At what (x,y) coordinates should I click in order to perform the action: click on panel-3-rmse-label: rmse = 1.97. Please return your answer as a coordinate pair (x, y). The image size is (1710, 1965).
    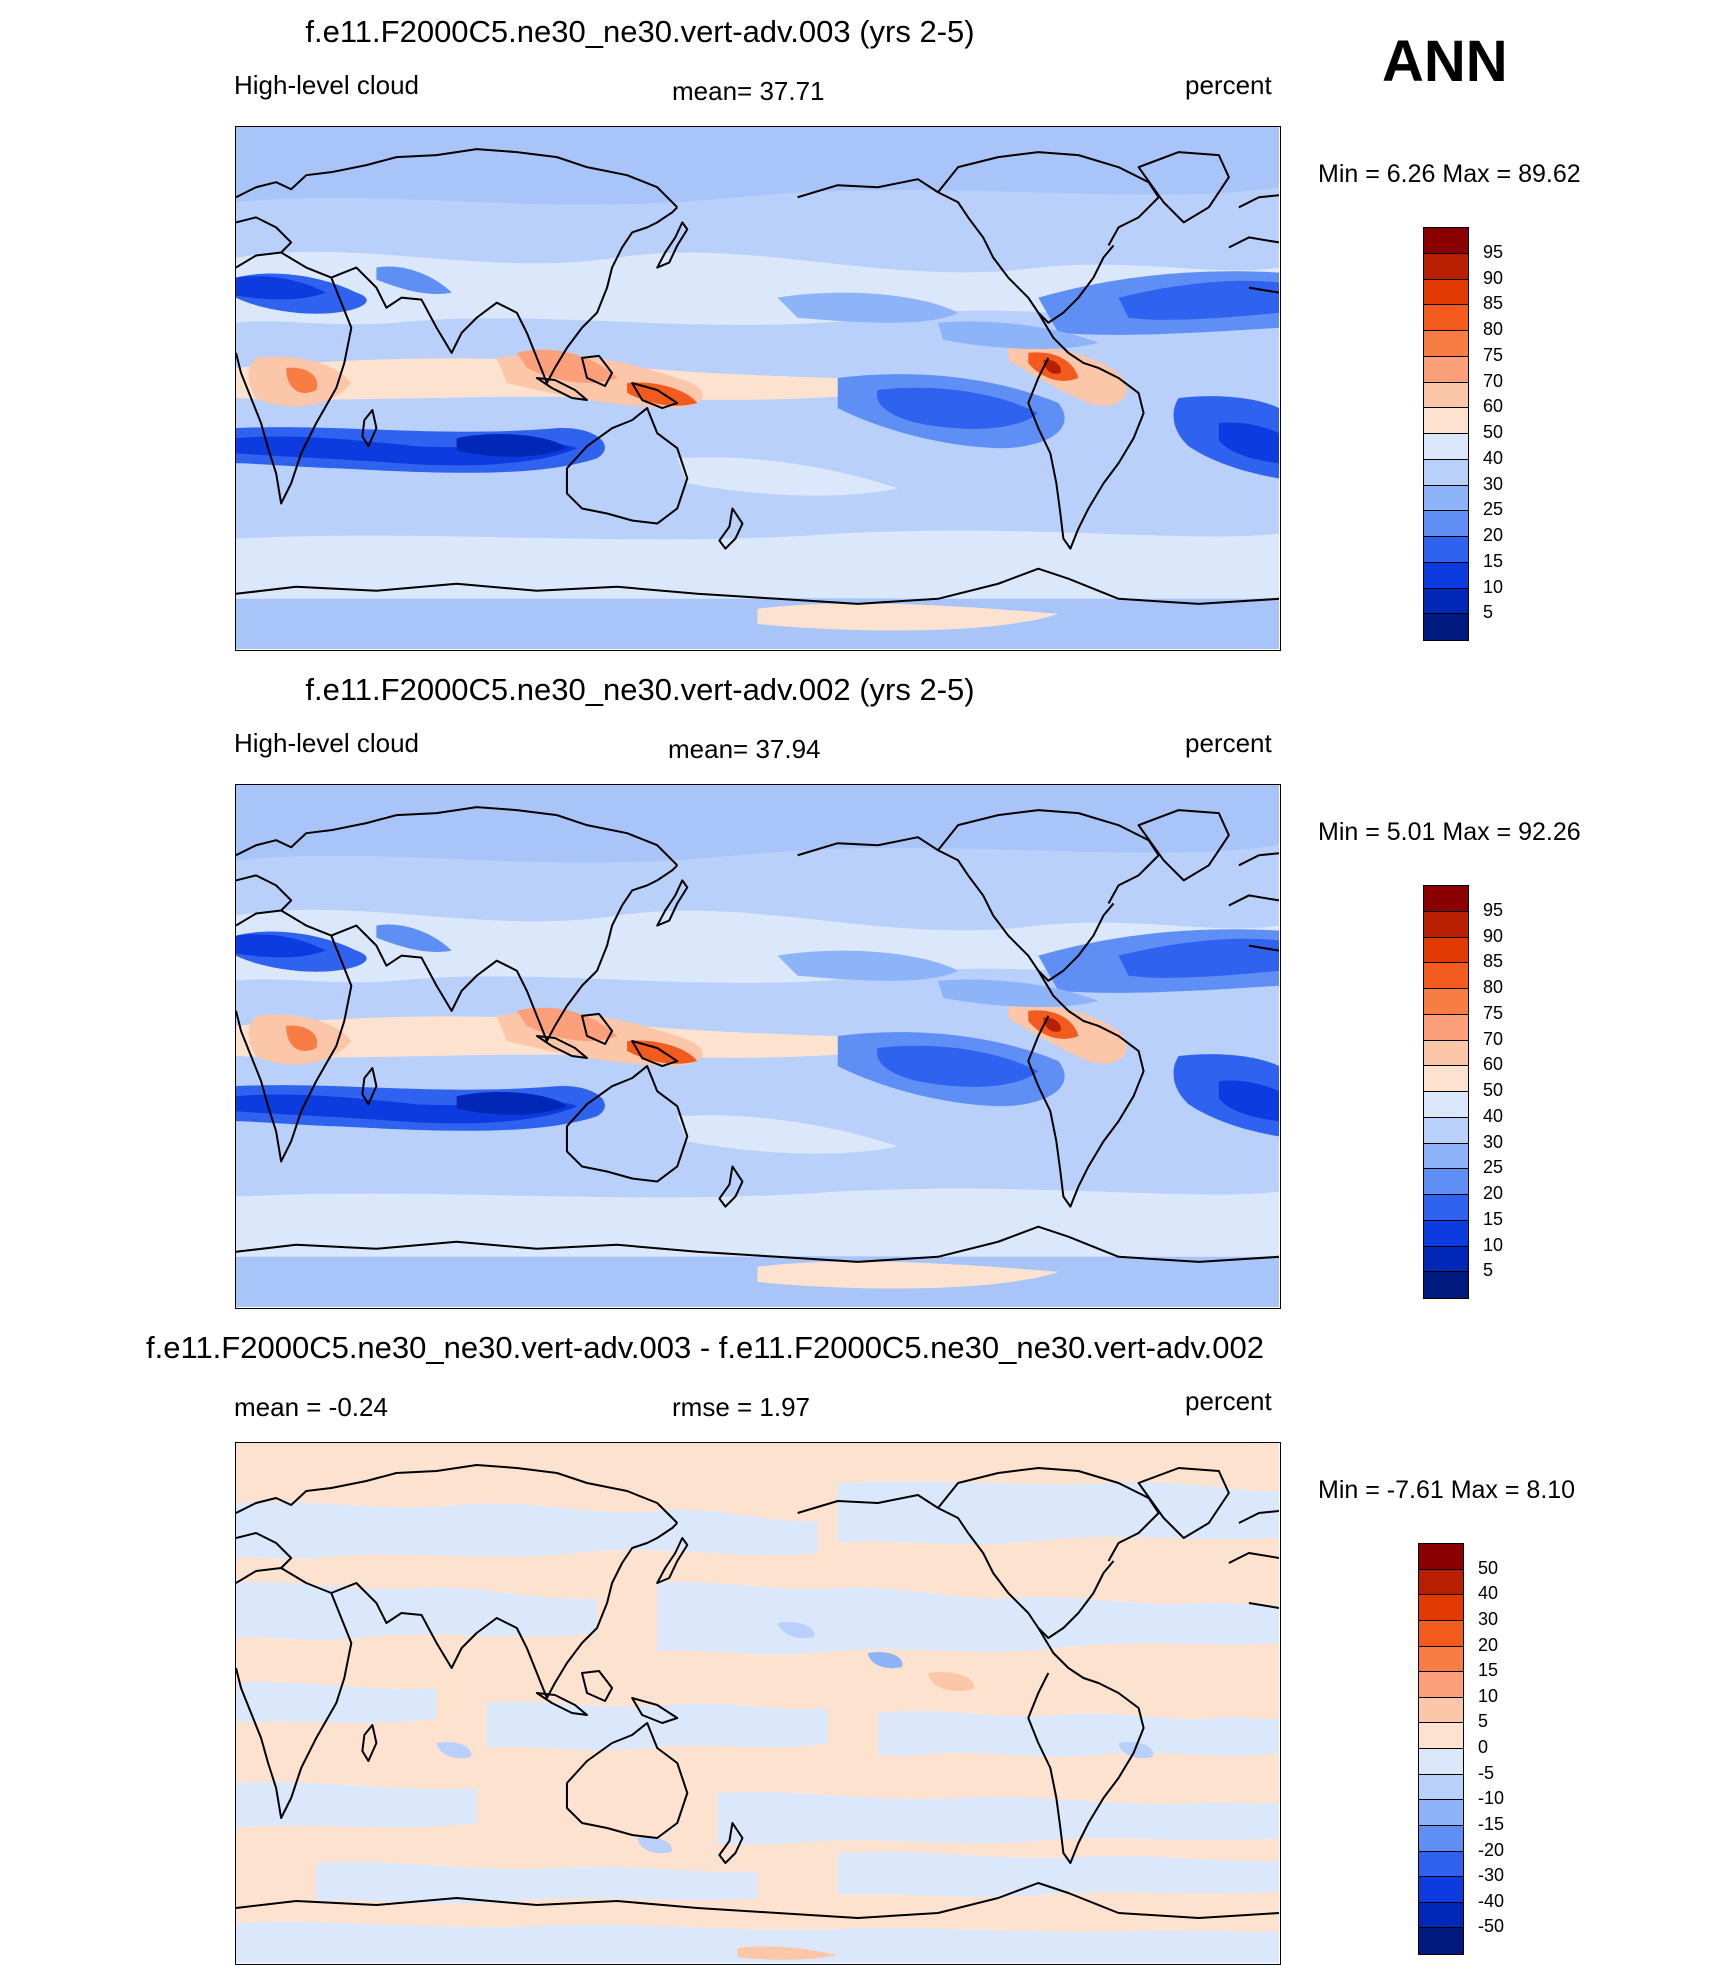
    Looking at the image, I should click on (741, 1407).